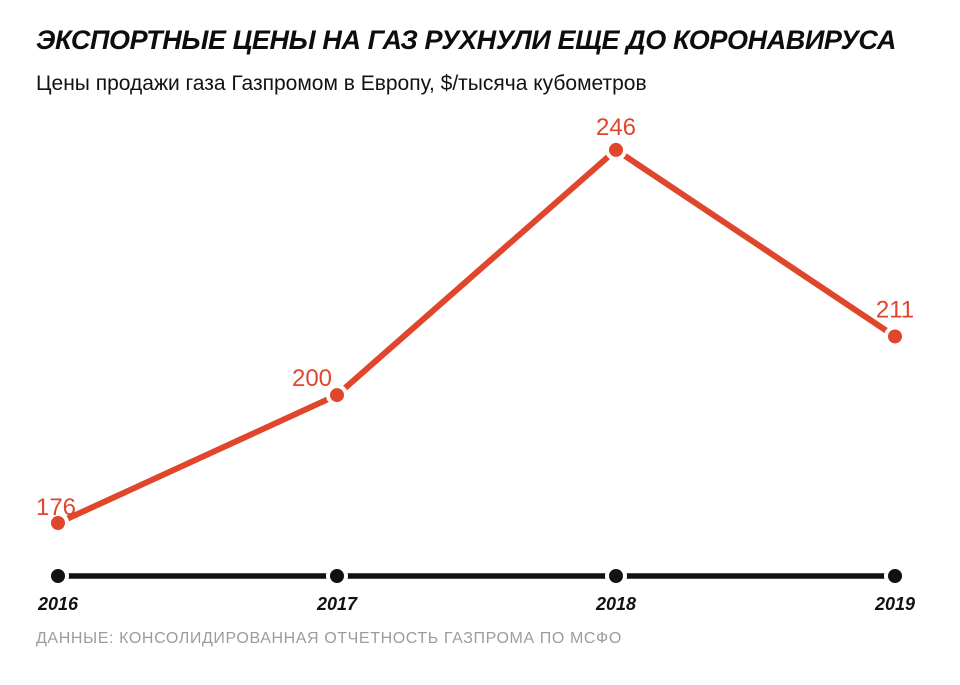 Image resolution: width=960 pixels, height=685 pixels. Describe the element at coordinates (337, 576) in the screenshot. I see `axis-dot-2017` at that location.